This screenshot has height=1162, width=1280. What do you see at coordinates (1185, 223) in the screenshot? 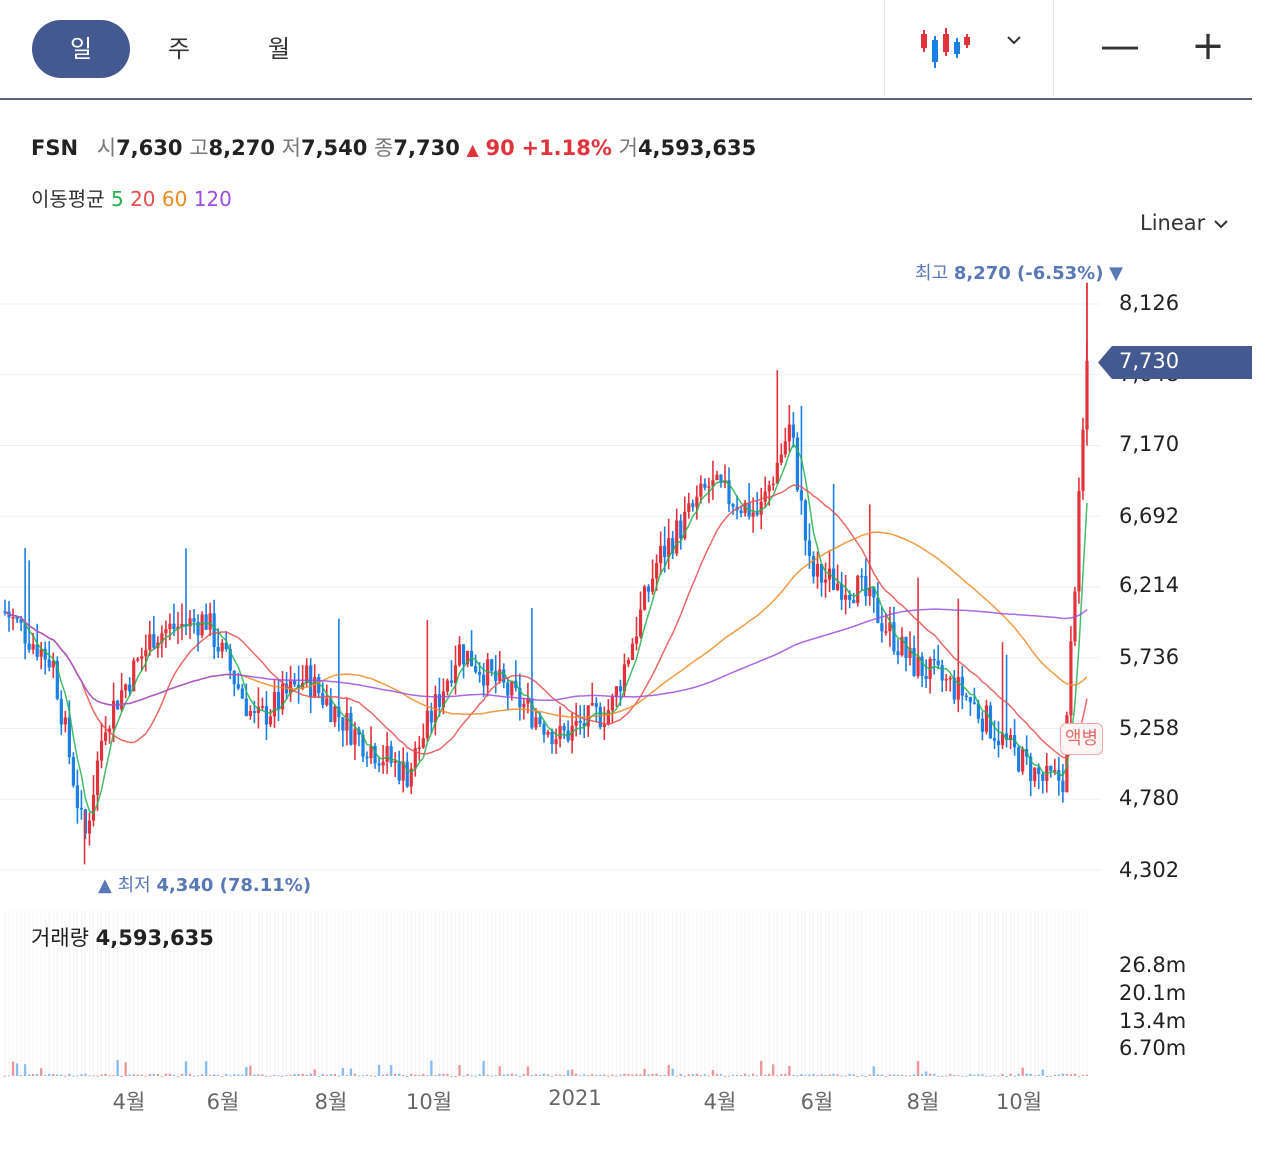
I see `scale-mode-dropdown: Linear` at bounding box center [1185, 223].